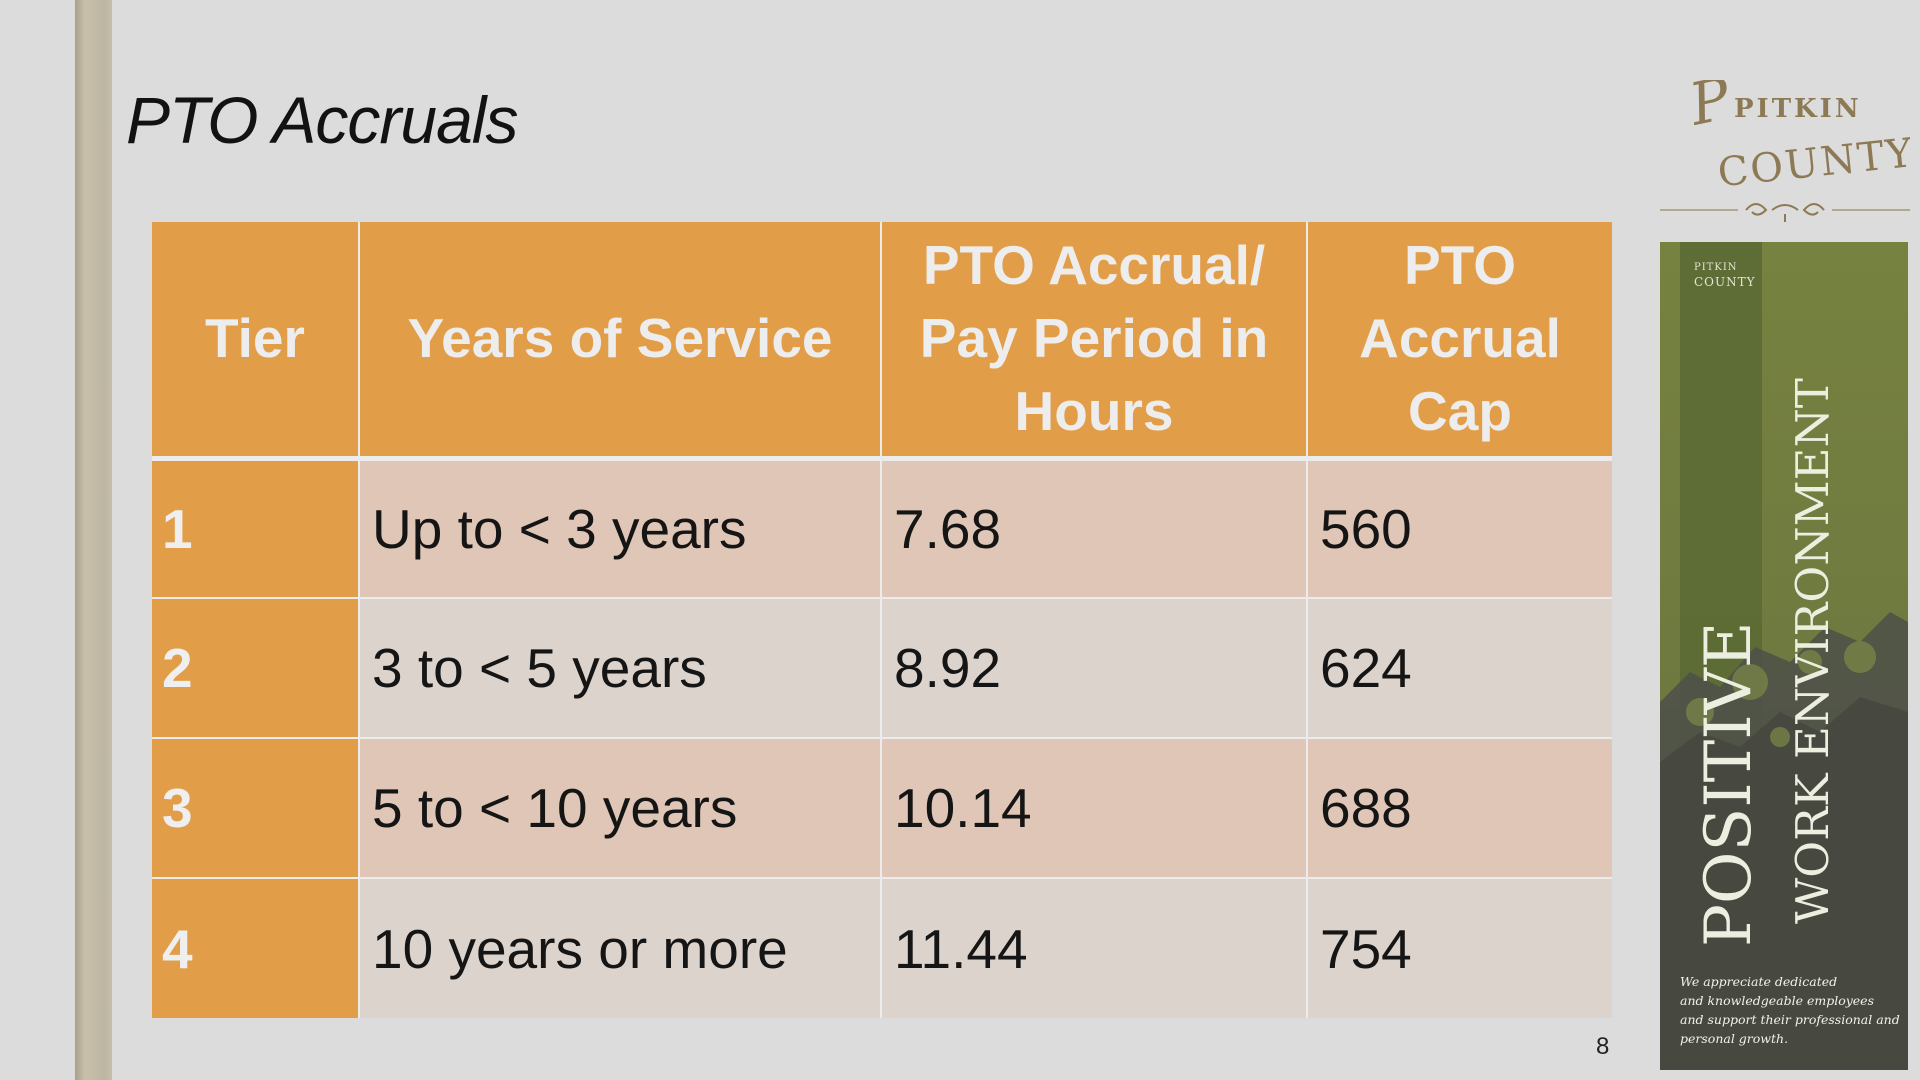 This screenshot has width=1920, height=1080. I want to click on cap-cell: 754, so click(1459, 948).